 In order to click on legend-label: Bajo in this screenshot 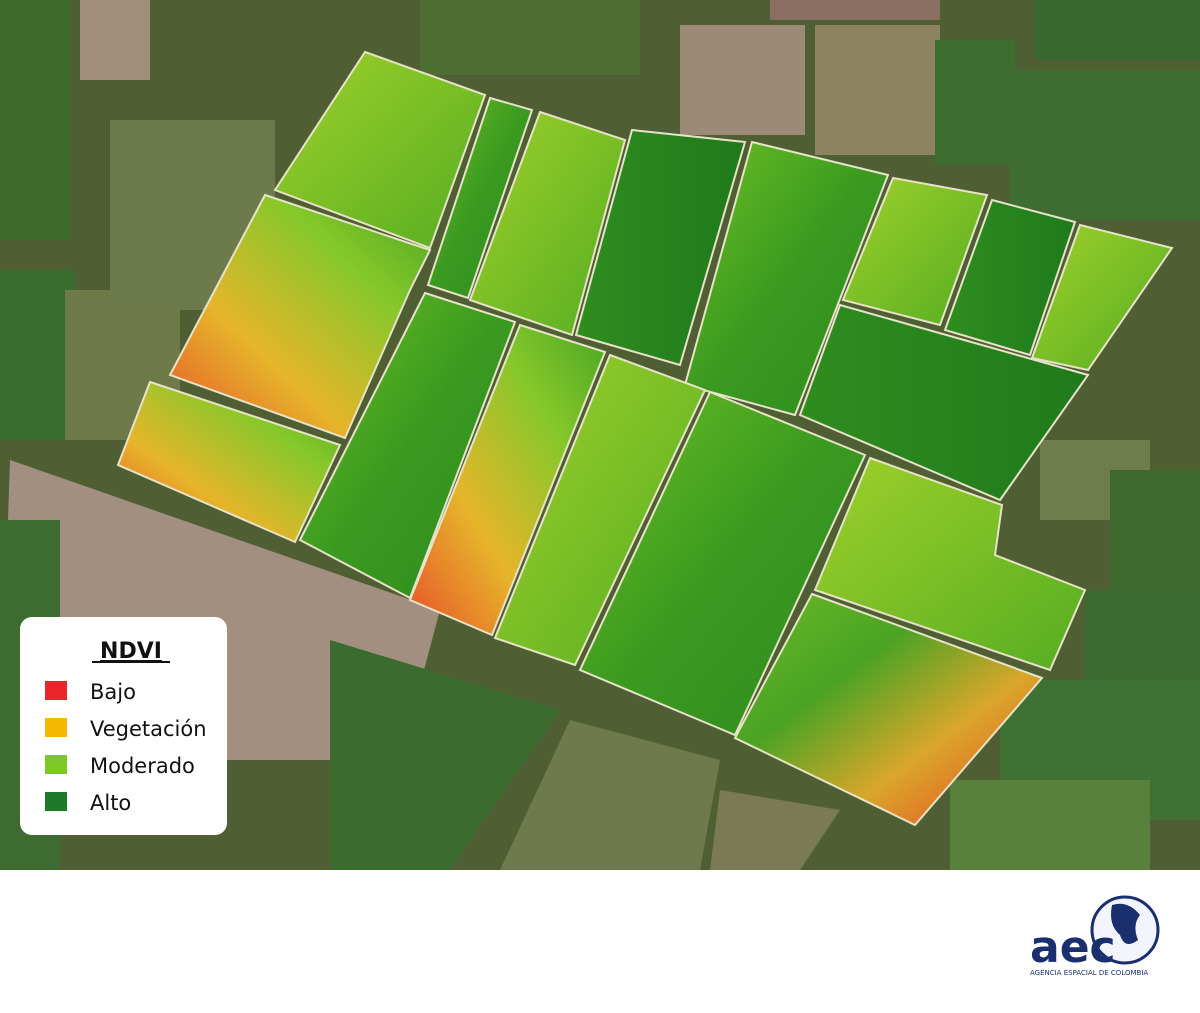, I will do `click(113, 692)`.